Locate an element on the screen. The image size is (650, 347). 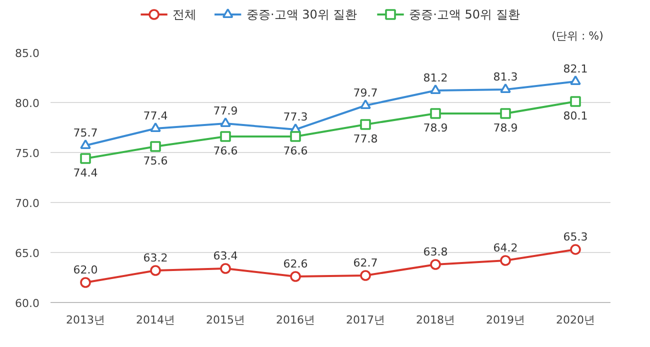
x-tick-label: 2016년 is located at coordinates (296, 320).